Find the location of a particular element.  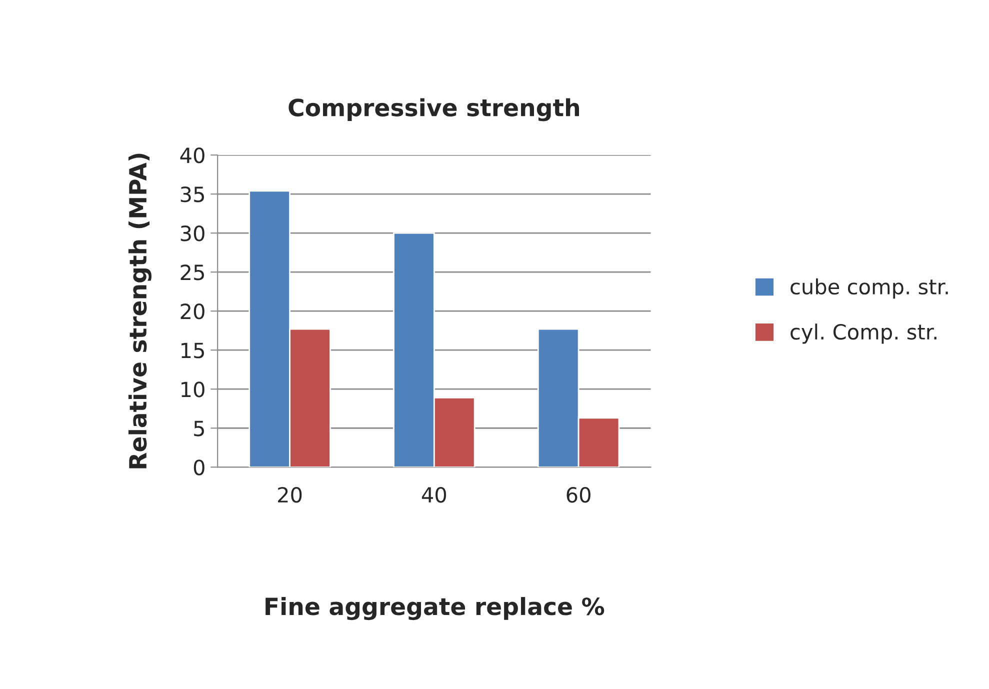

legend-label: cube comp. str. is located at coordinates (869, 288).